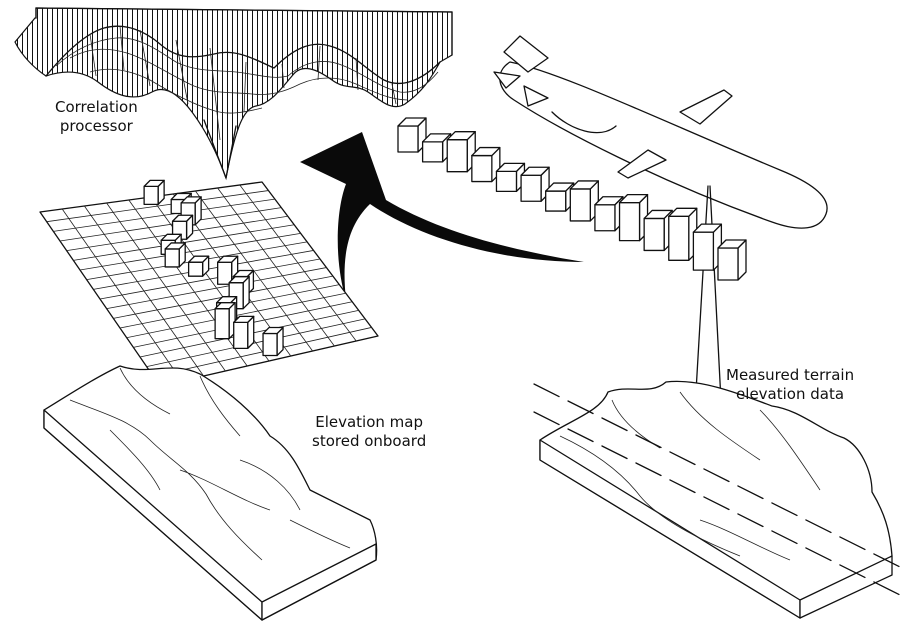  Describe the element at coordinates (790, 394) in the screenshot. I see `measured-terrain-line-2: elevation data` at that location.